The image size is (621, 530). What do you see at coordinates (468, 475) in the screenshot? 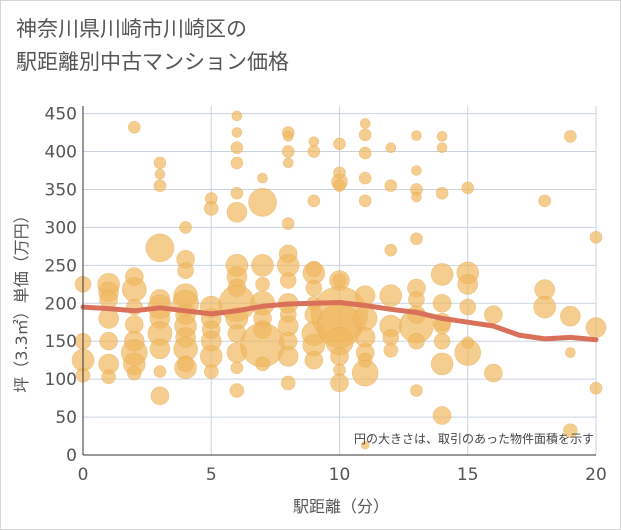
I see `x-tick-label: 15` at bounding box center [468, 475].